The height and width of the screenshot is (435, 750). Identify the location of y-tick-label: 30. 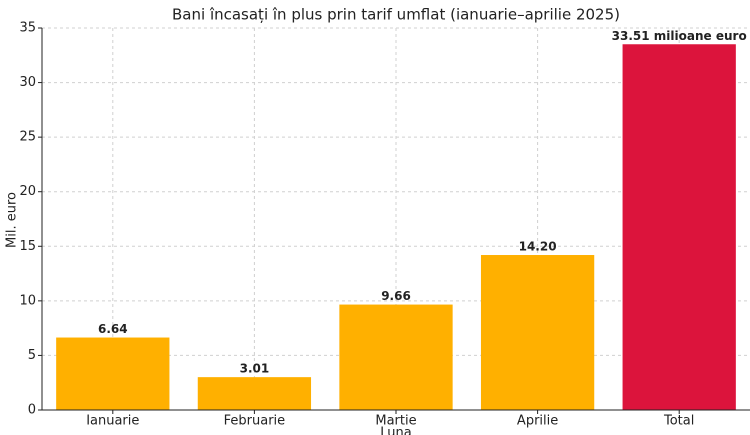
(27, 82).